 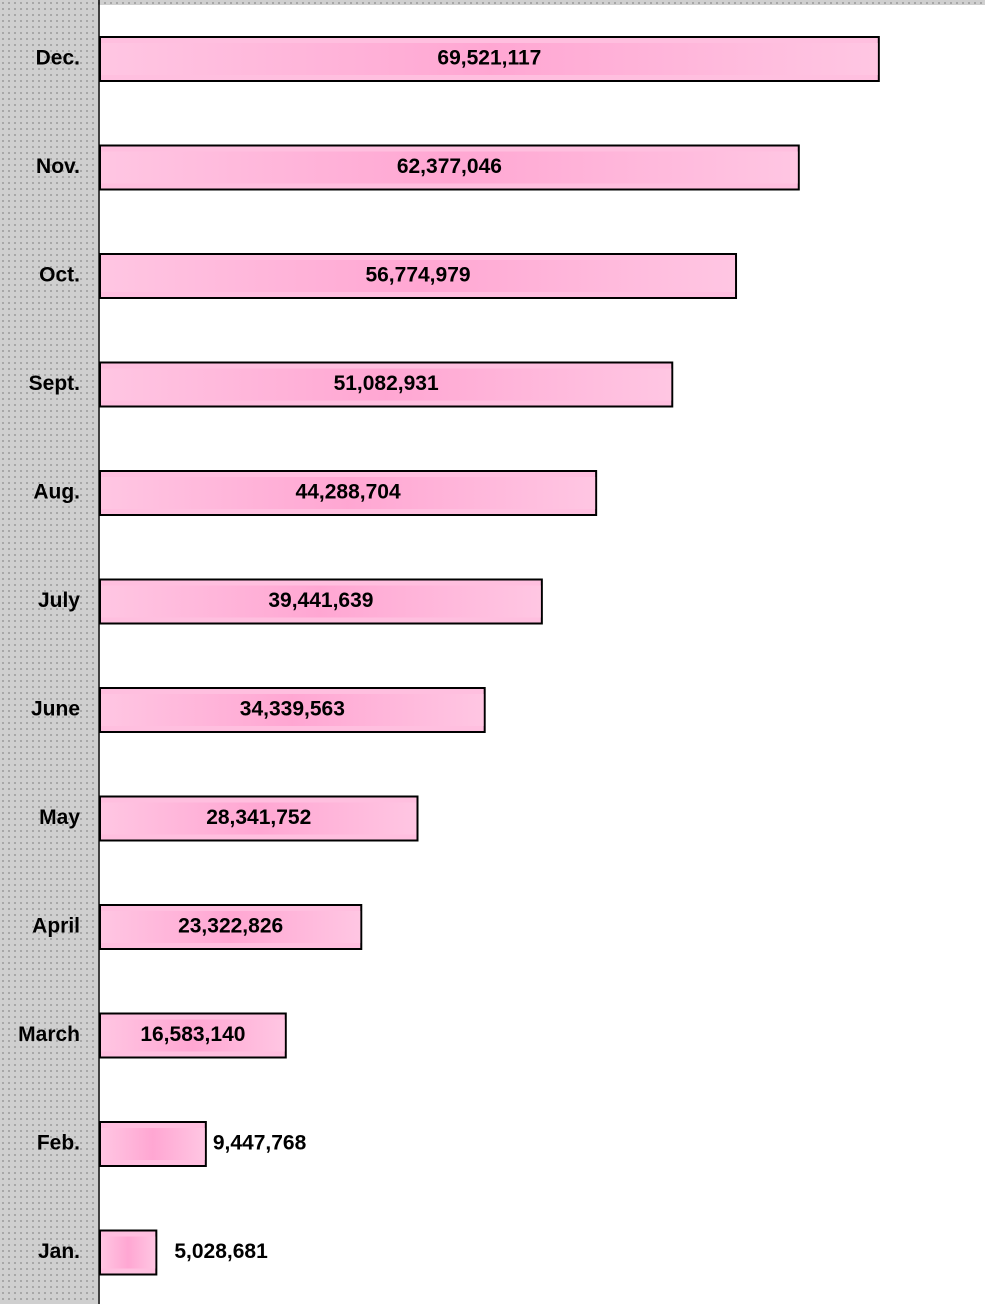 What do you see at coordinates (56, 492) in the screenshot?
I see `category-label: Aug.` at bounding box center [56, 492].